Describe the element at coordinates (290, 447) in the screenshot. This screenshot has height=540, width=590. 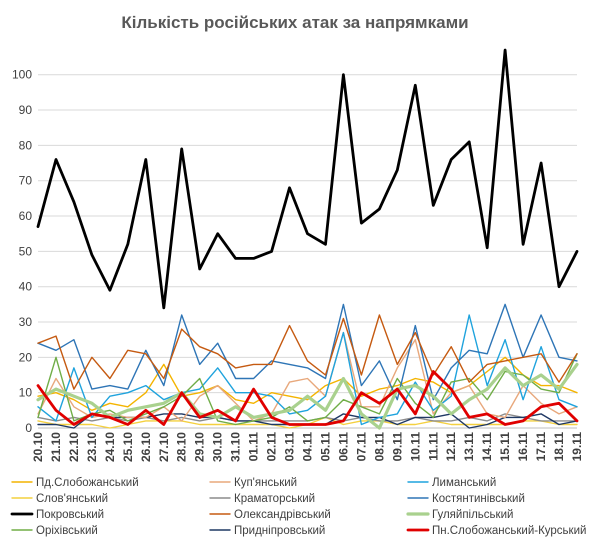
I see `x-tick-label: 03.11` at that location.